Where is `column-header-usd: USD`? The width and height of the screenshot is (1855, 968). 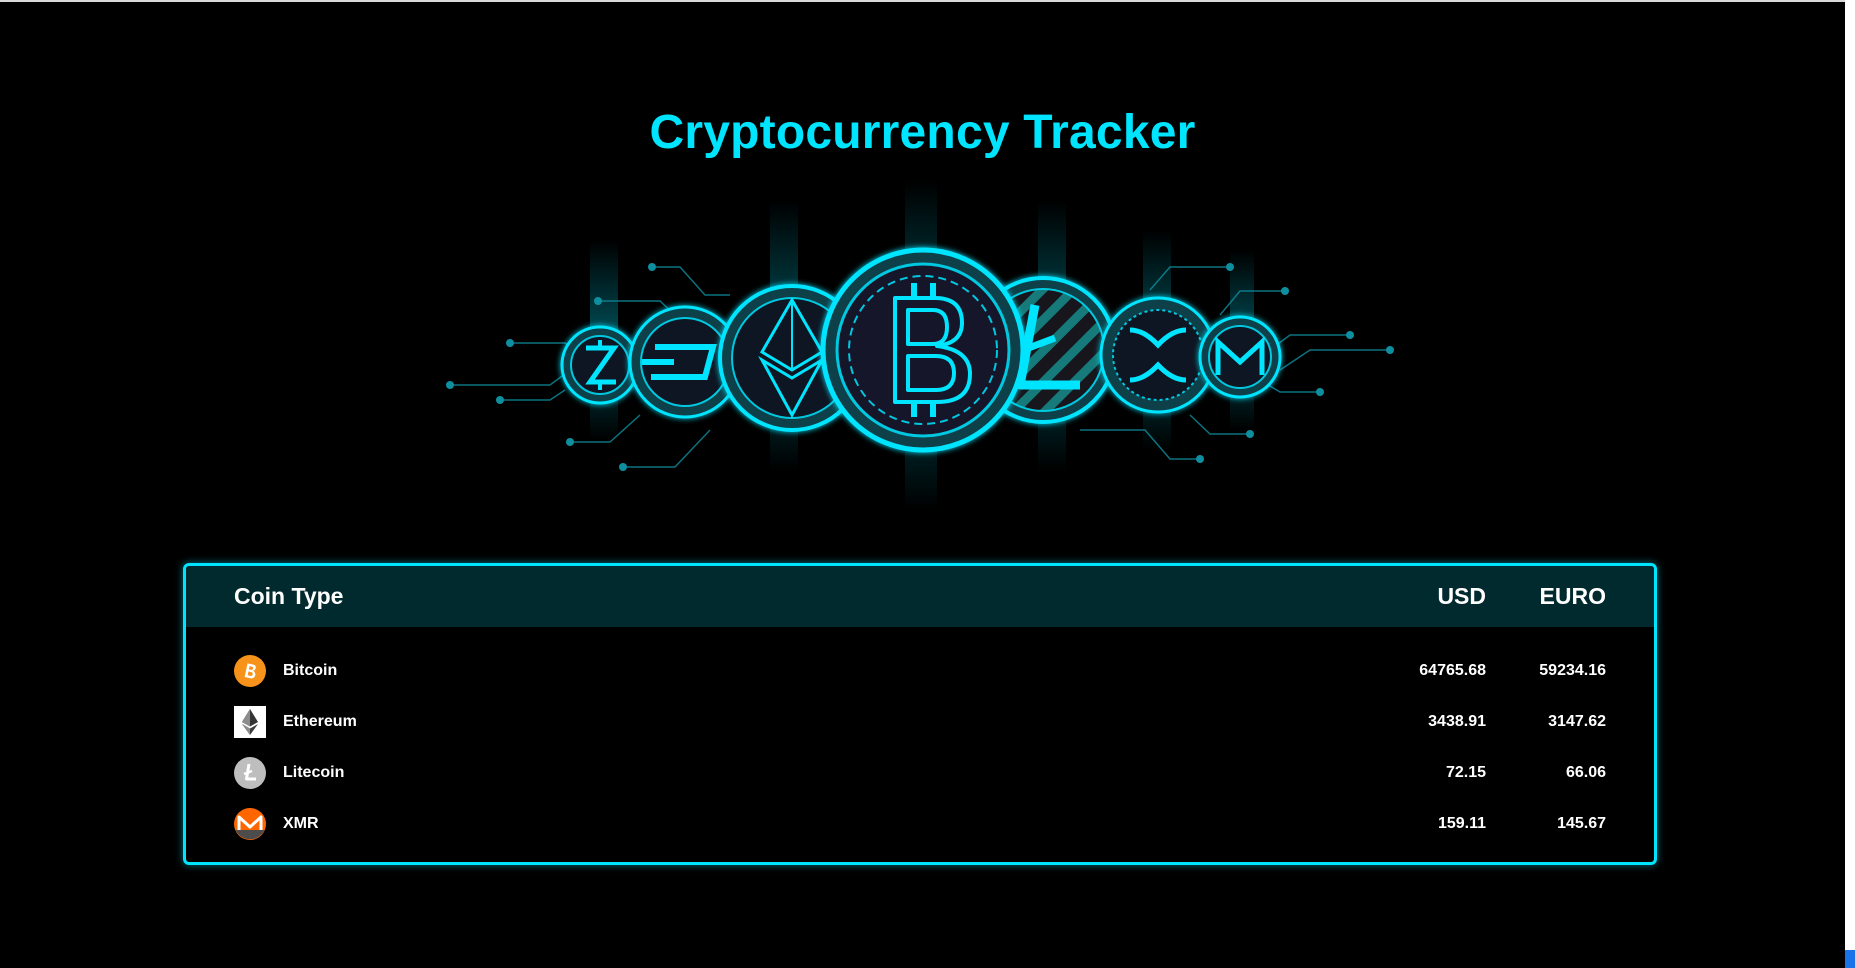
column-header-usd: USD is located at coordinates (1461, 596).